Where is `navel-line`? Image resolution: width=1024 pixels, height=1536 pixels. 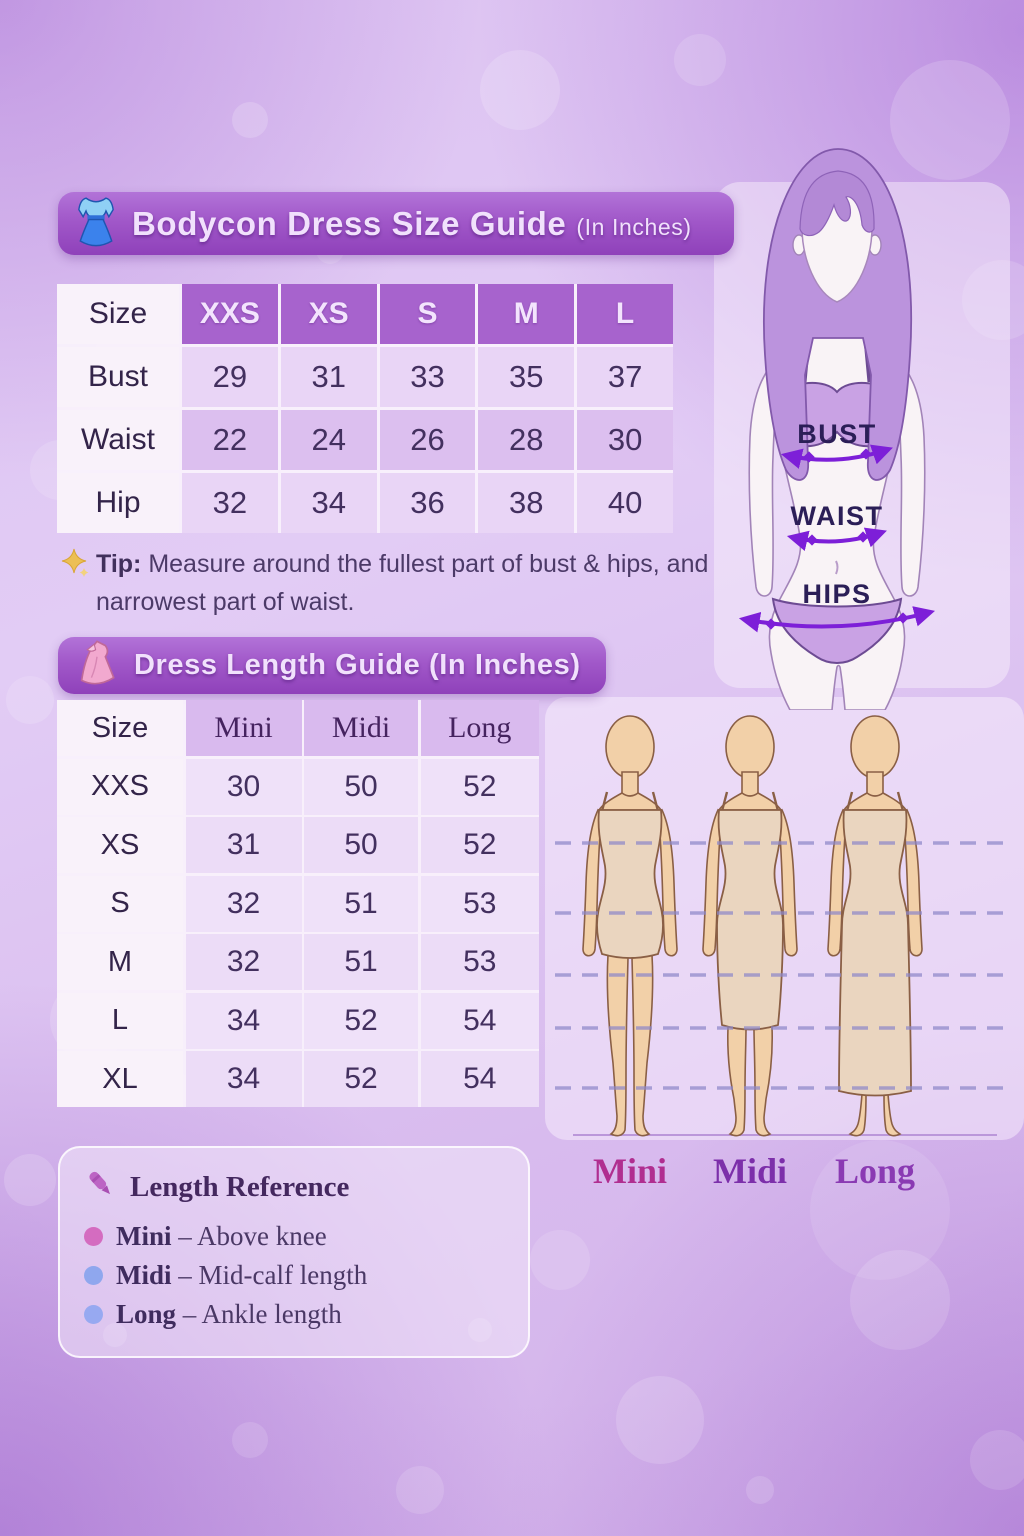
navel-line is located at coordinates (837, 567).